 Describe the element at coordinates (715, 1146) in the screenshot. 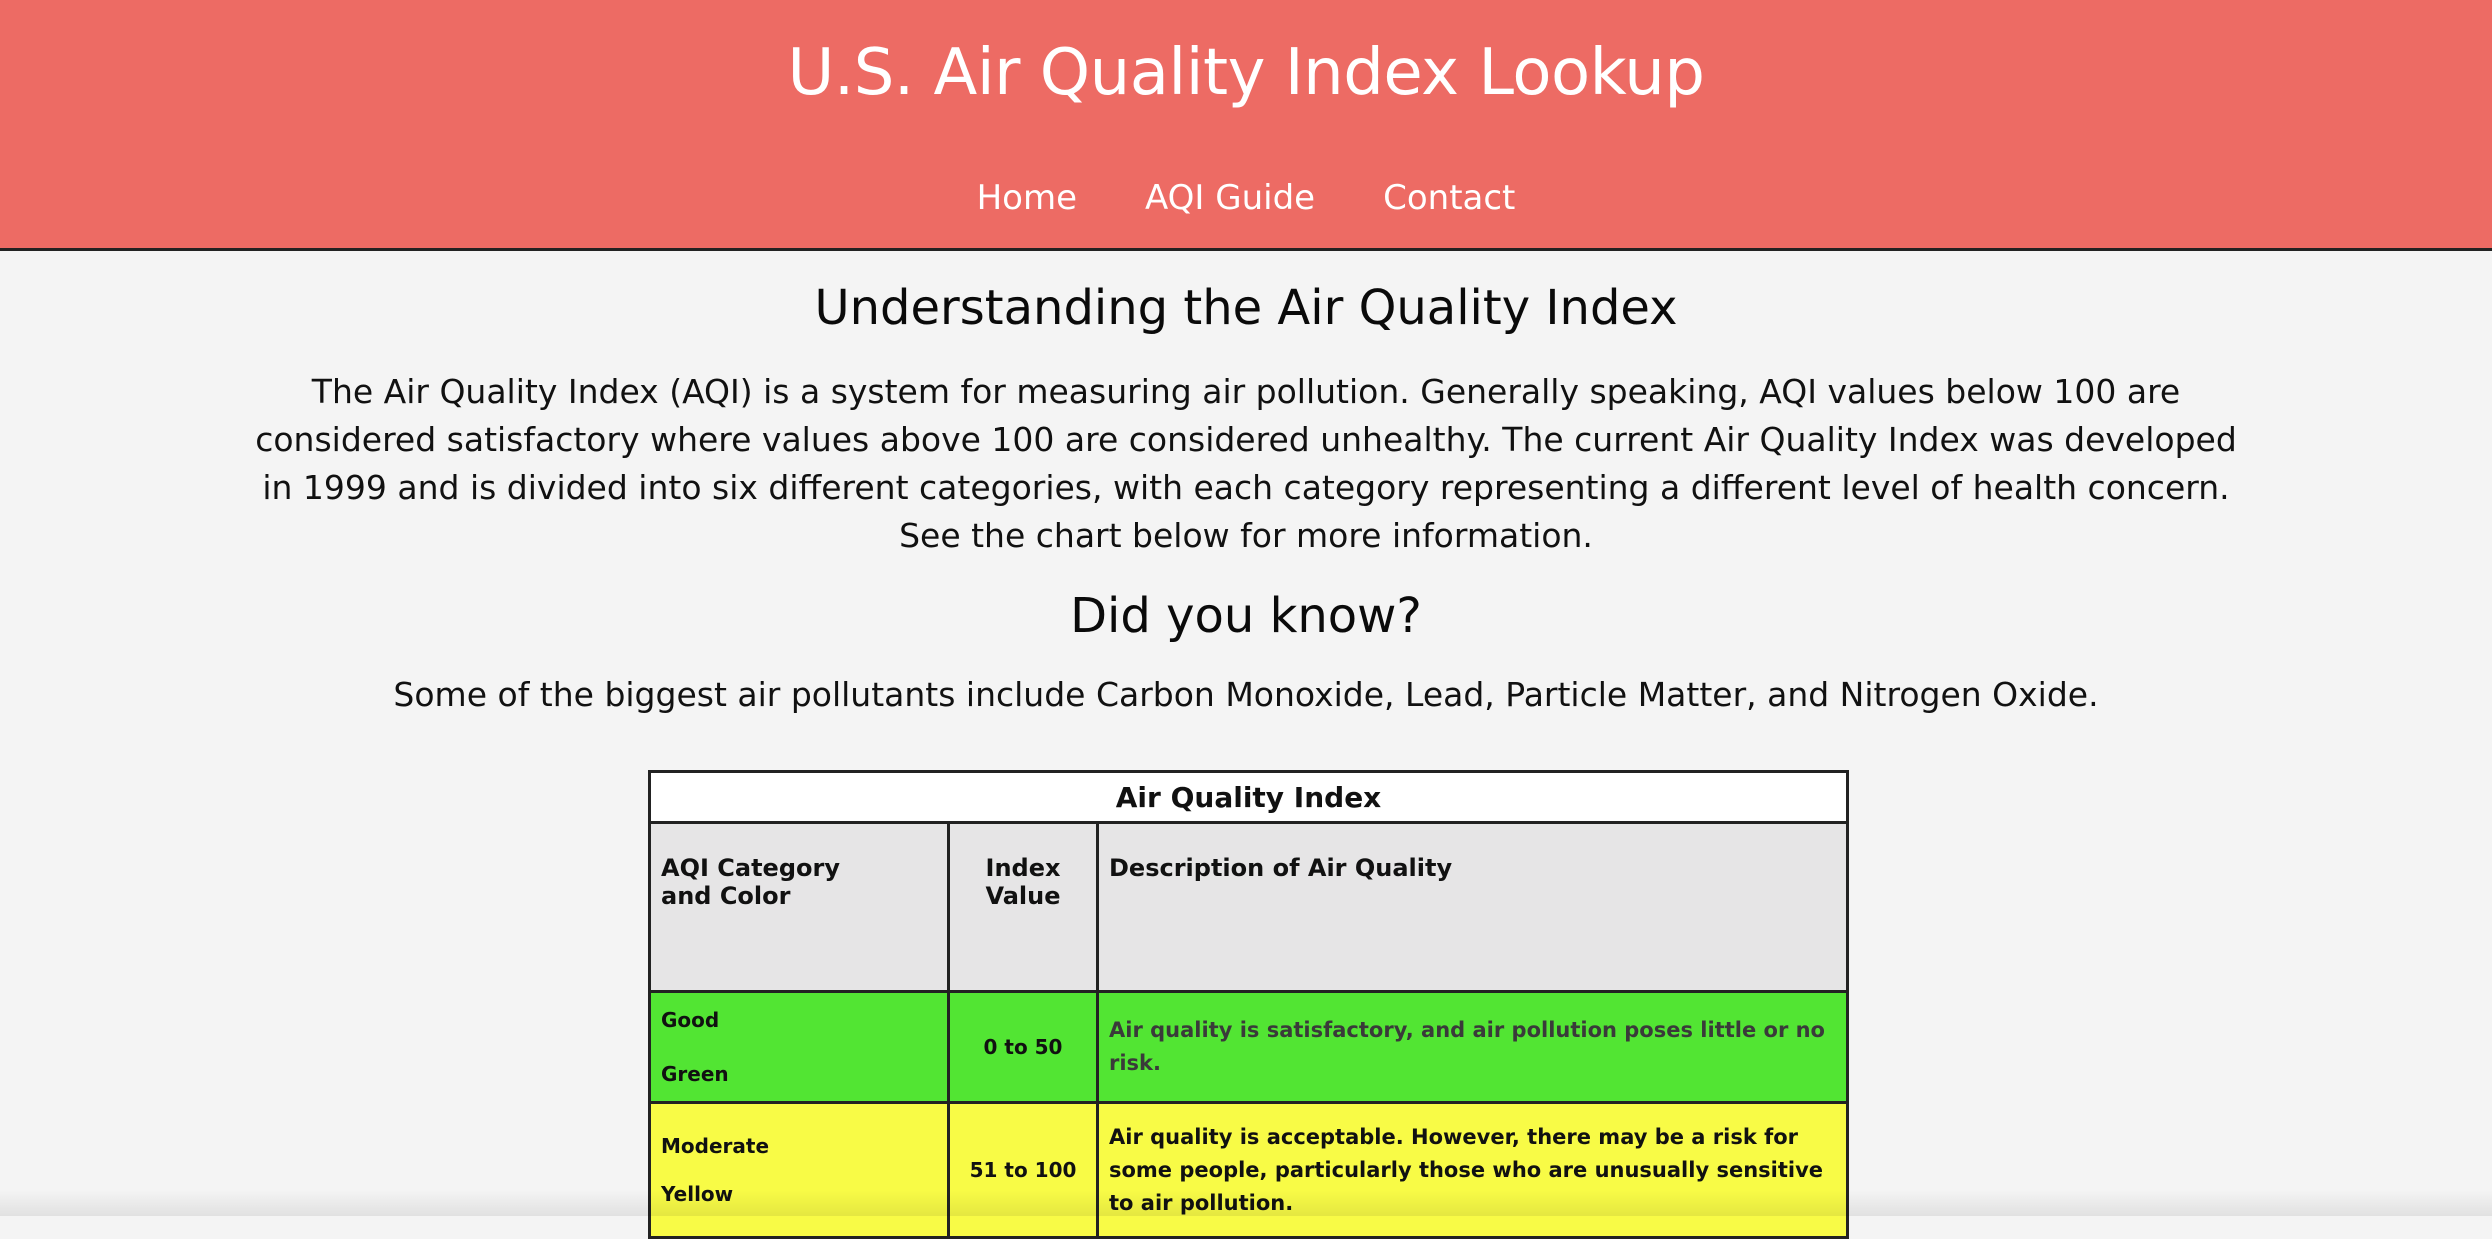

I see `category-name: Moderate` at that location.